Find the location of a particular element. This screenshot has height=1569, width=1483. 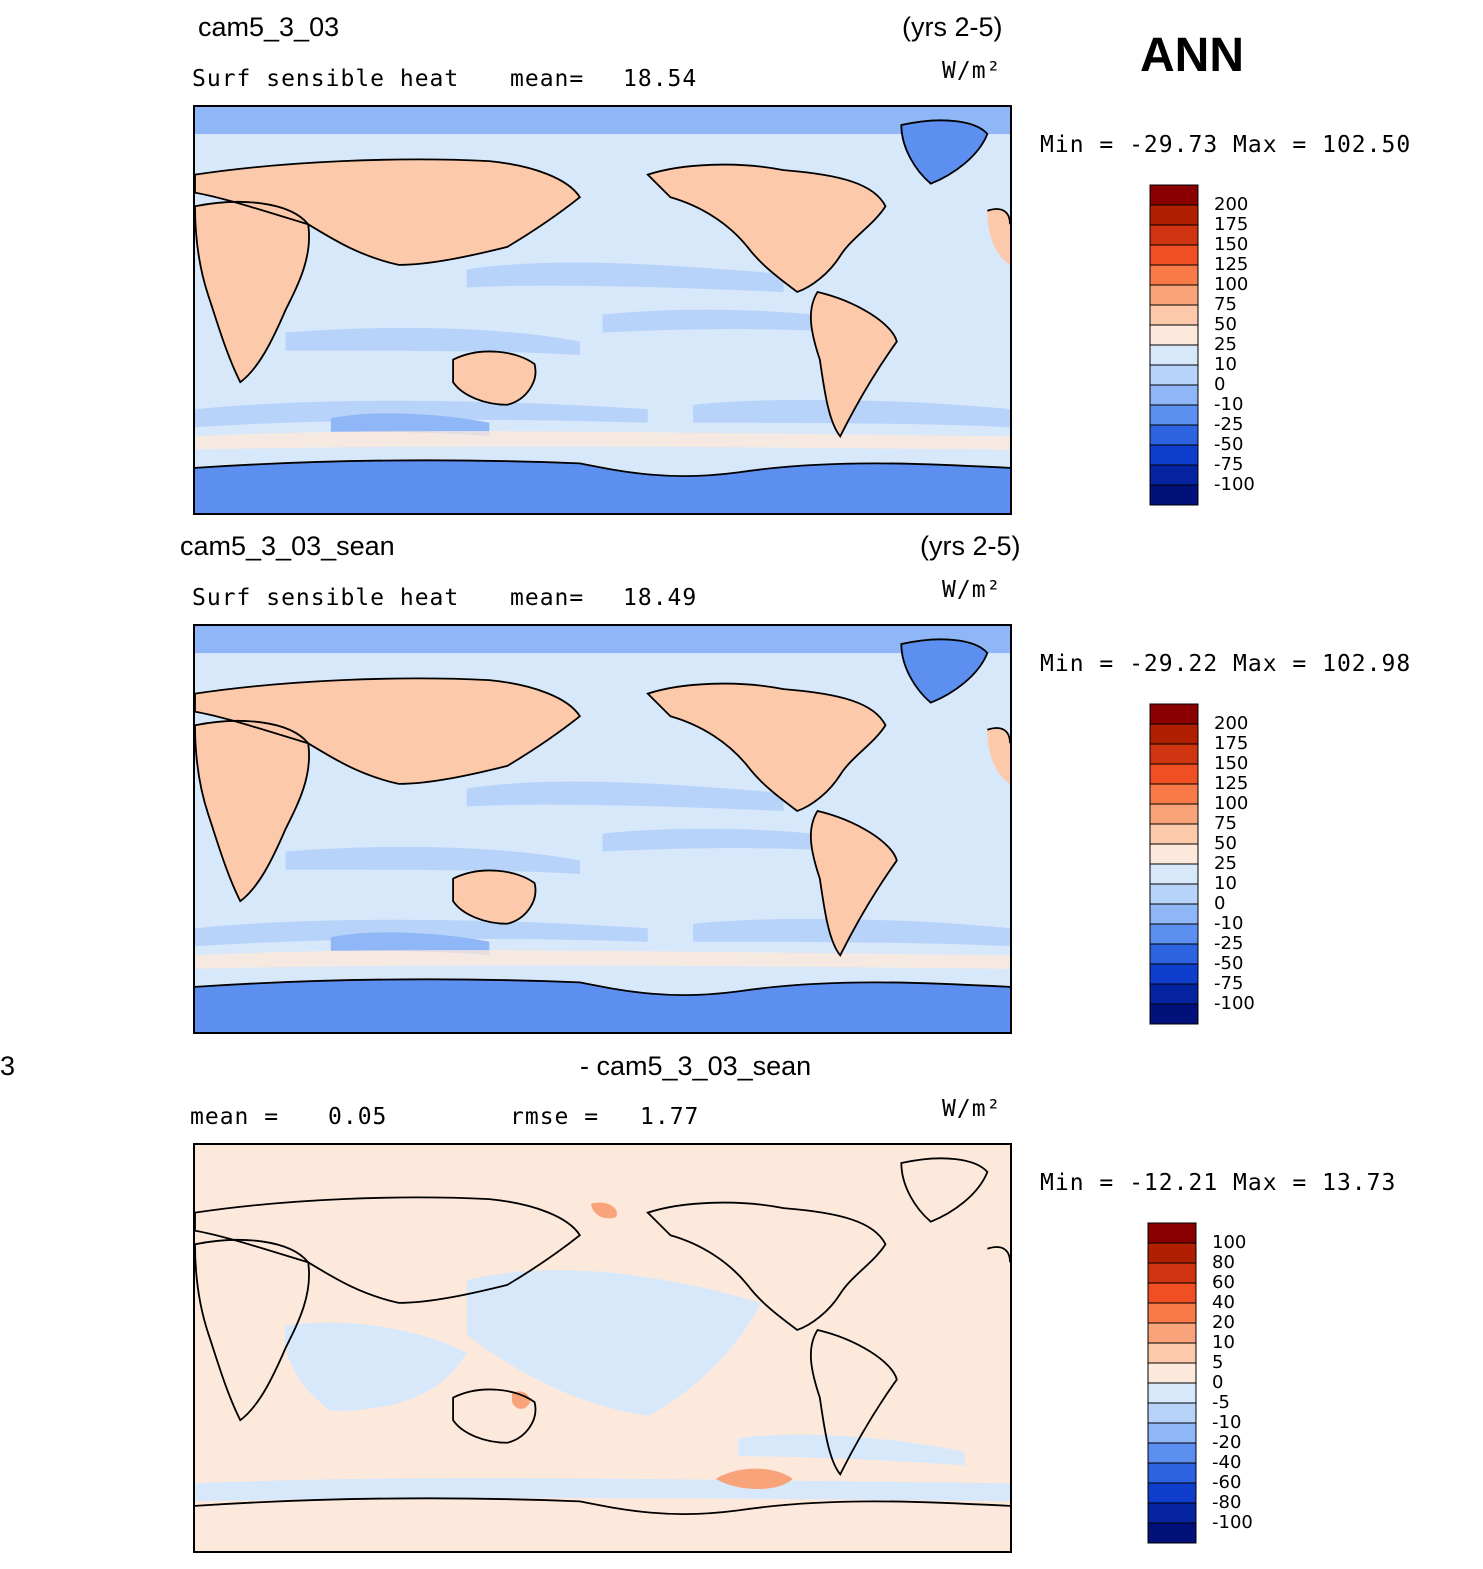

cb2-label: 125 is located at coordinates (1231, 783).